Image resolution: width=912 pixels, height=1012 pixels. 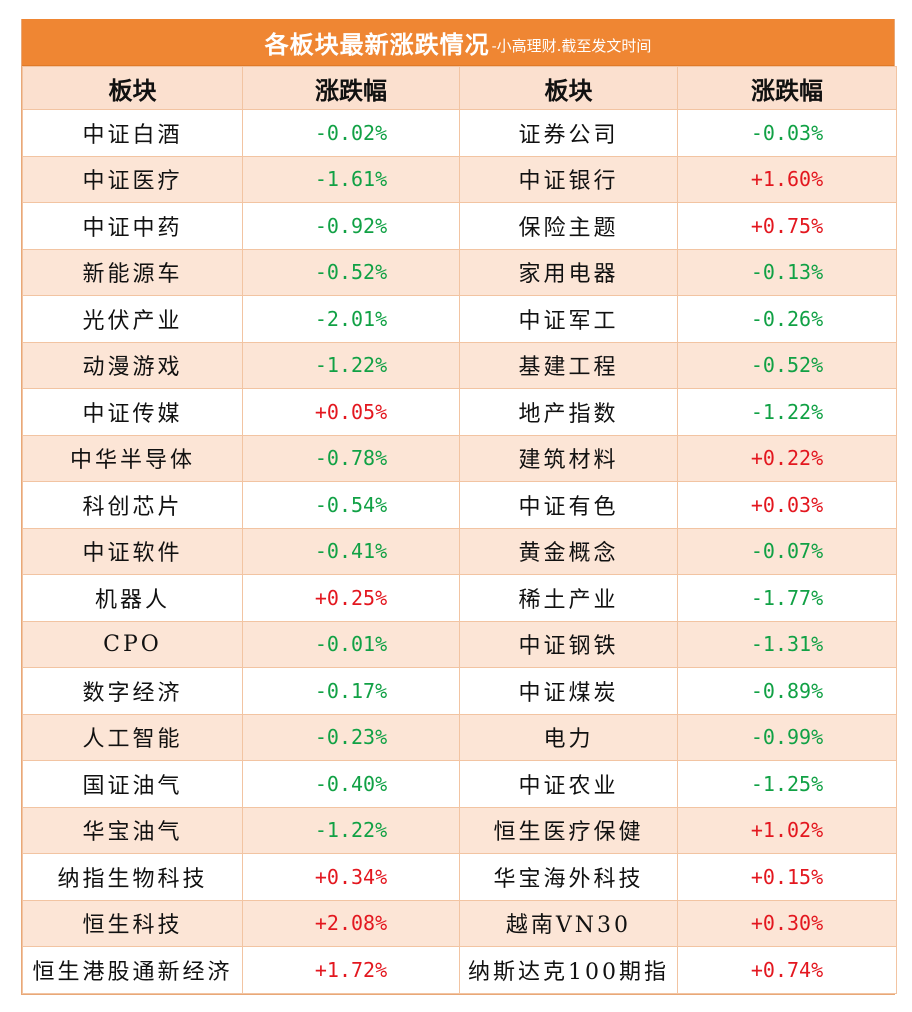 I want to click on change-value-left: -0.23%, so click(x=351, y=737).